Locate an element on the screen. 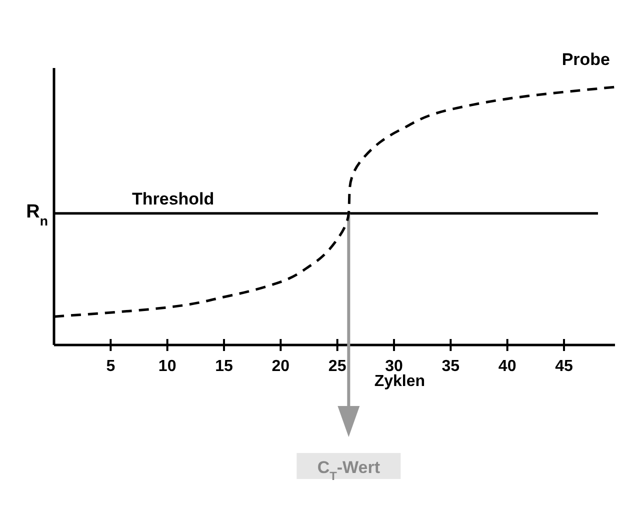 The height and width of the screenshot is (506, 629). x-tick-label: 5 is located at coordinates (111, 366).